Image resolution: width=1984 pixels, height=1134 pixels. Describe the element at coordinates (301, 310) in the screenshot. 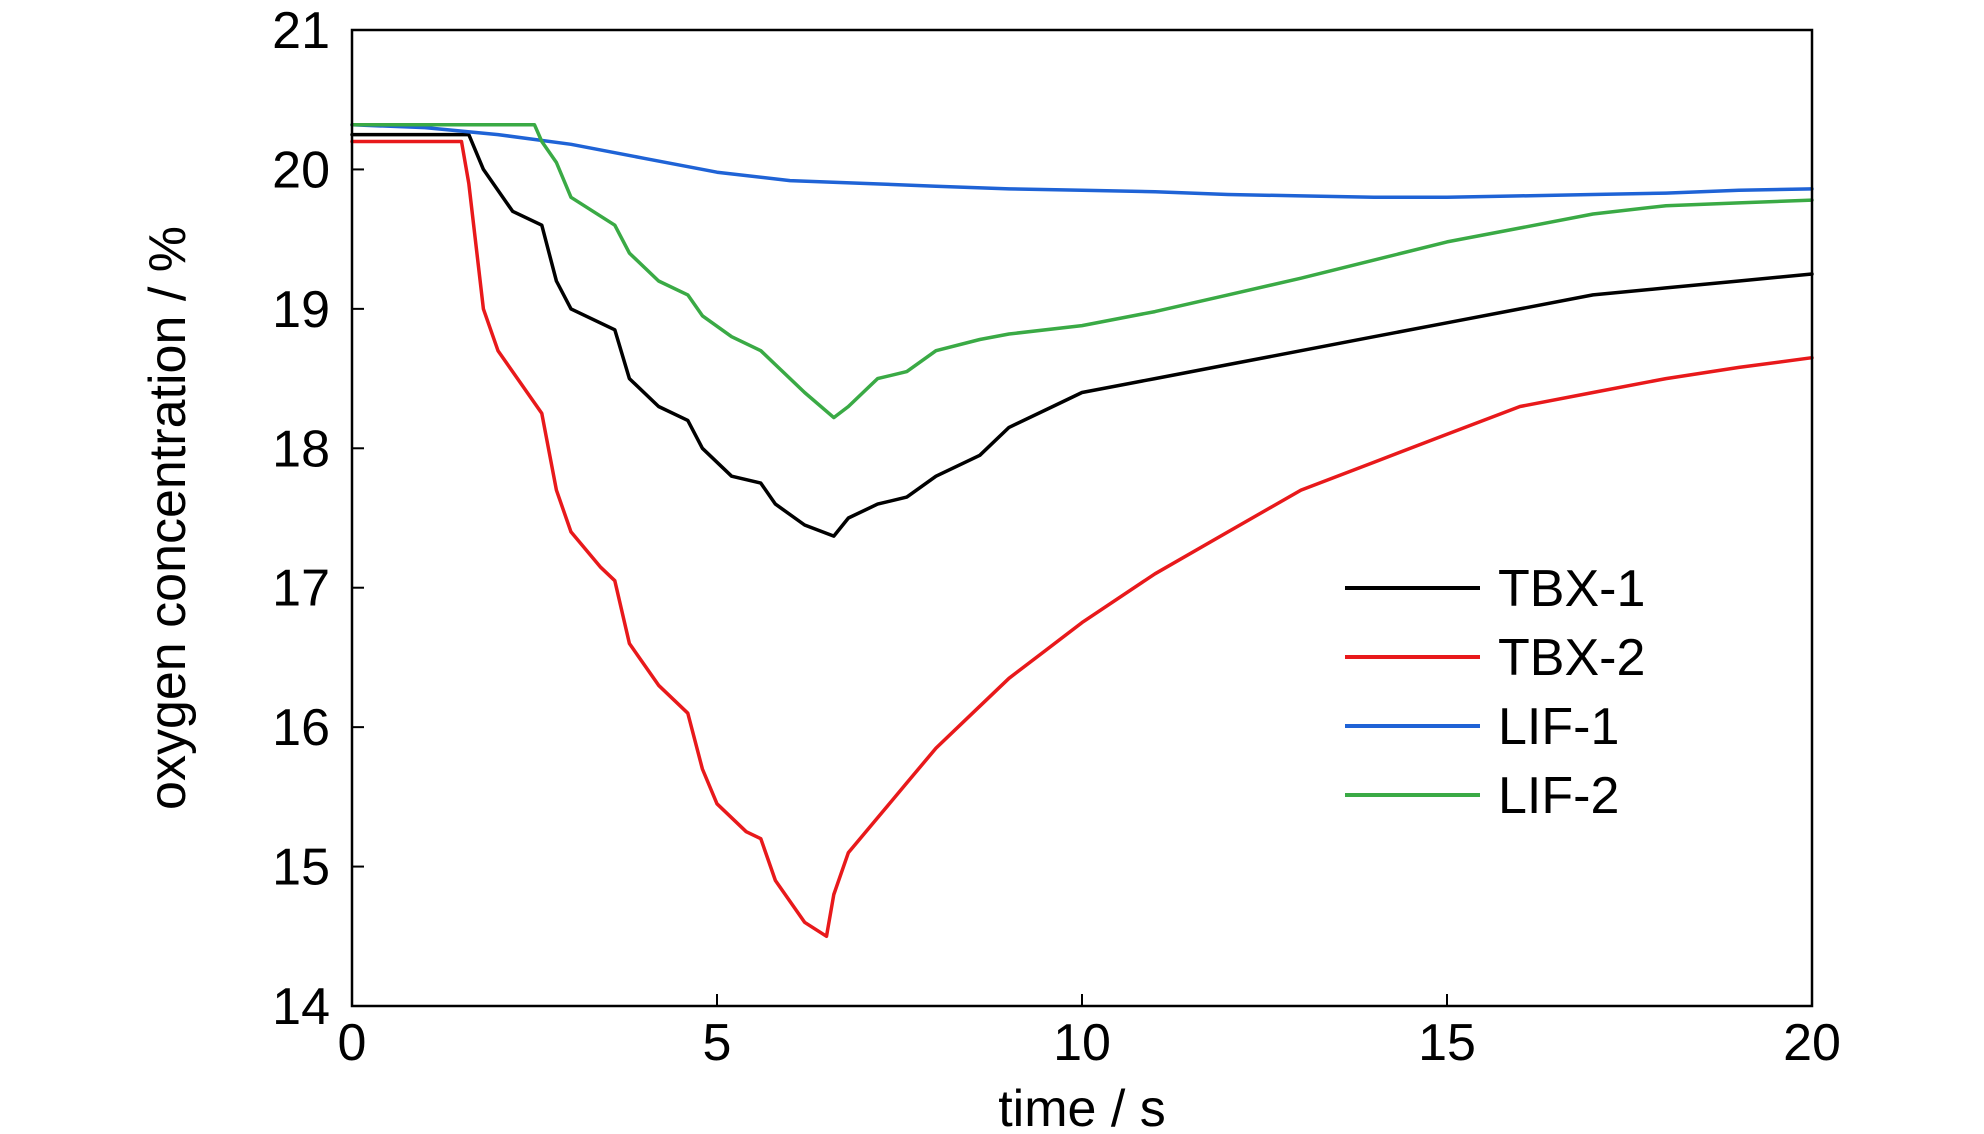

I see `y-tick-label: 19` at that location.